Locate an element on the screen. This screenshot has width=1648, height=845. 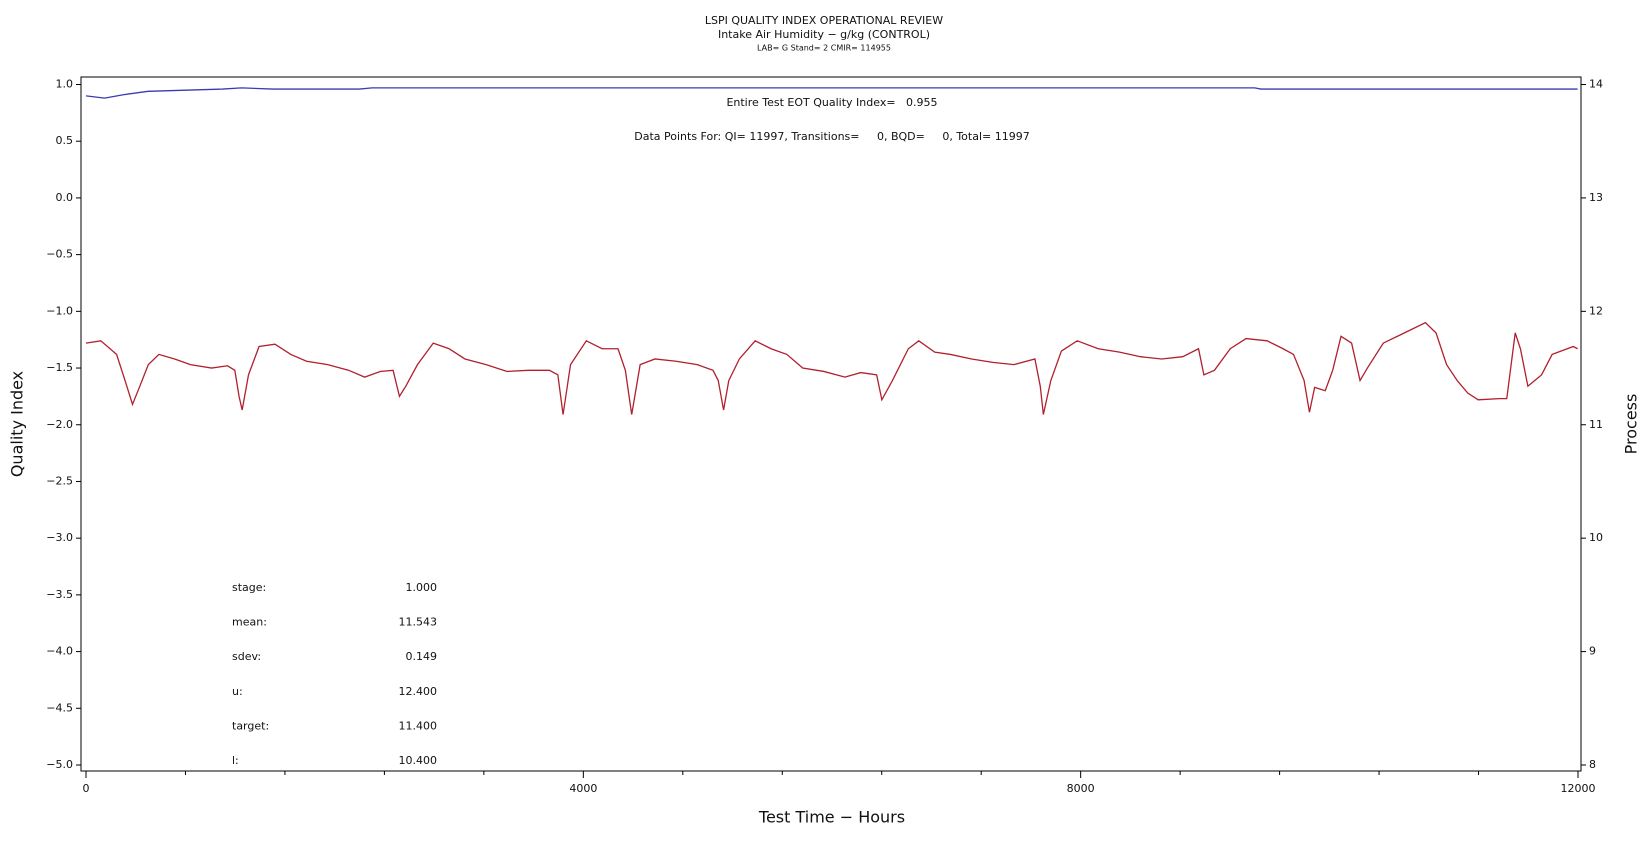
x-tick-label: 12000 is located at coordinates (1578, 788).